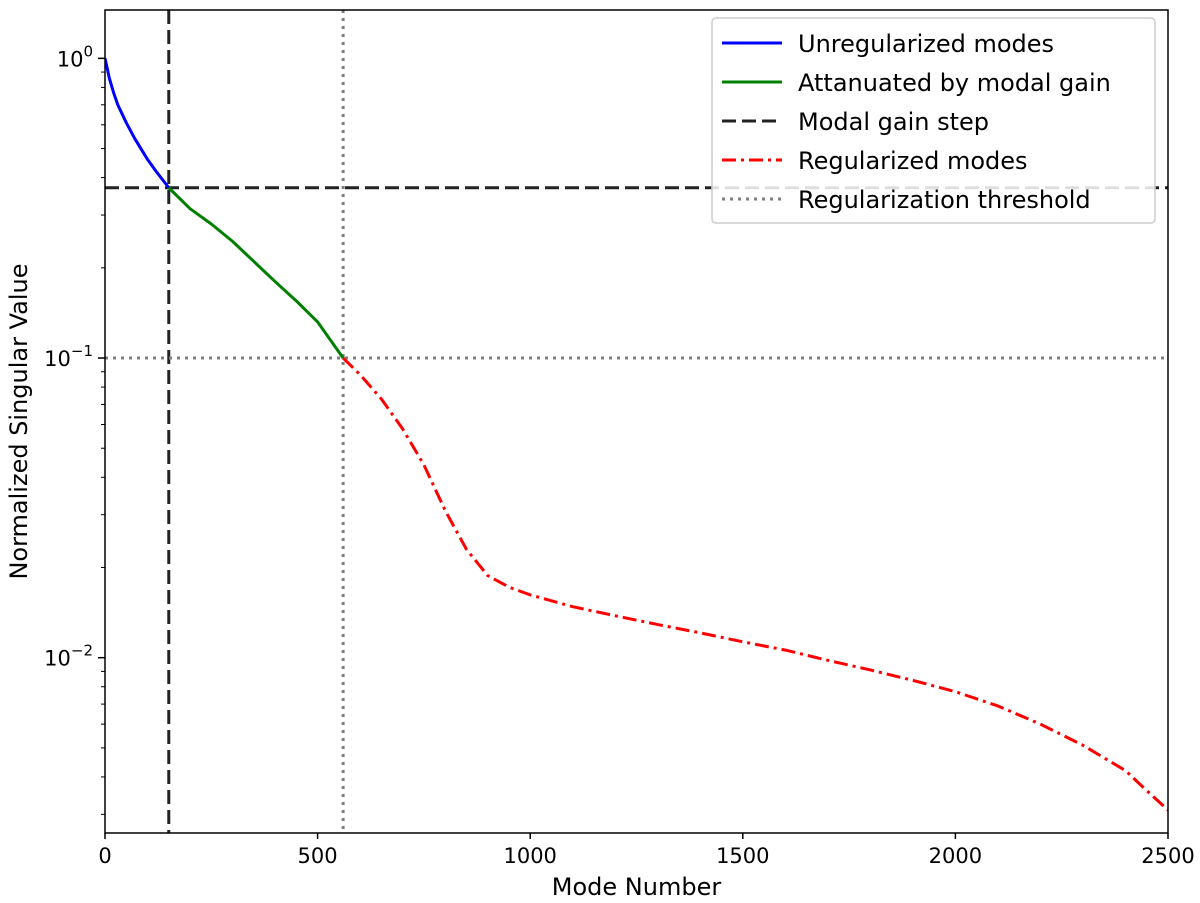  I want to click on x-axis-ticks: 0 500 1000 1500 2000 2500, so click(646, 850).